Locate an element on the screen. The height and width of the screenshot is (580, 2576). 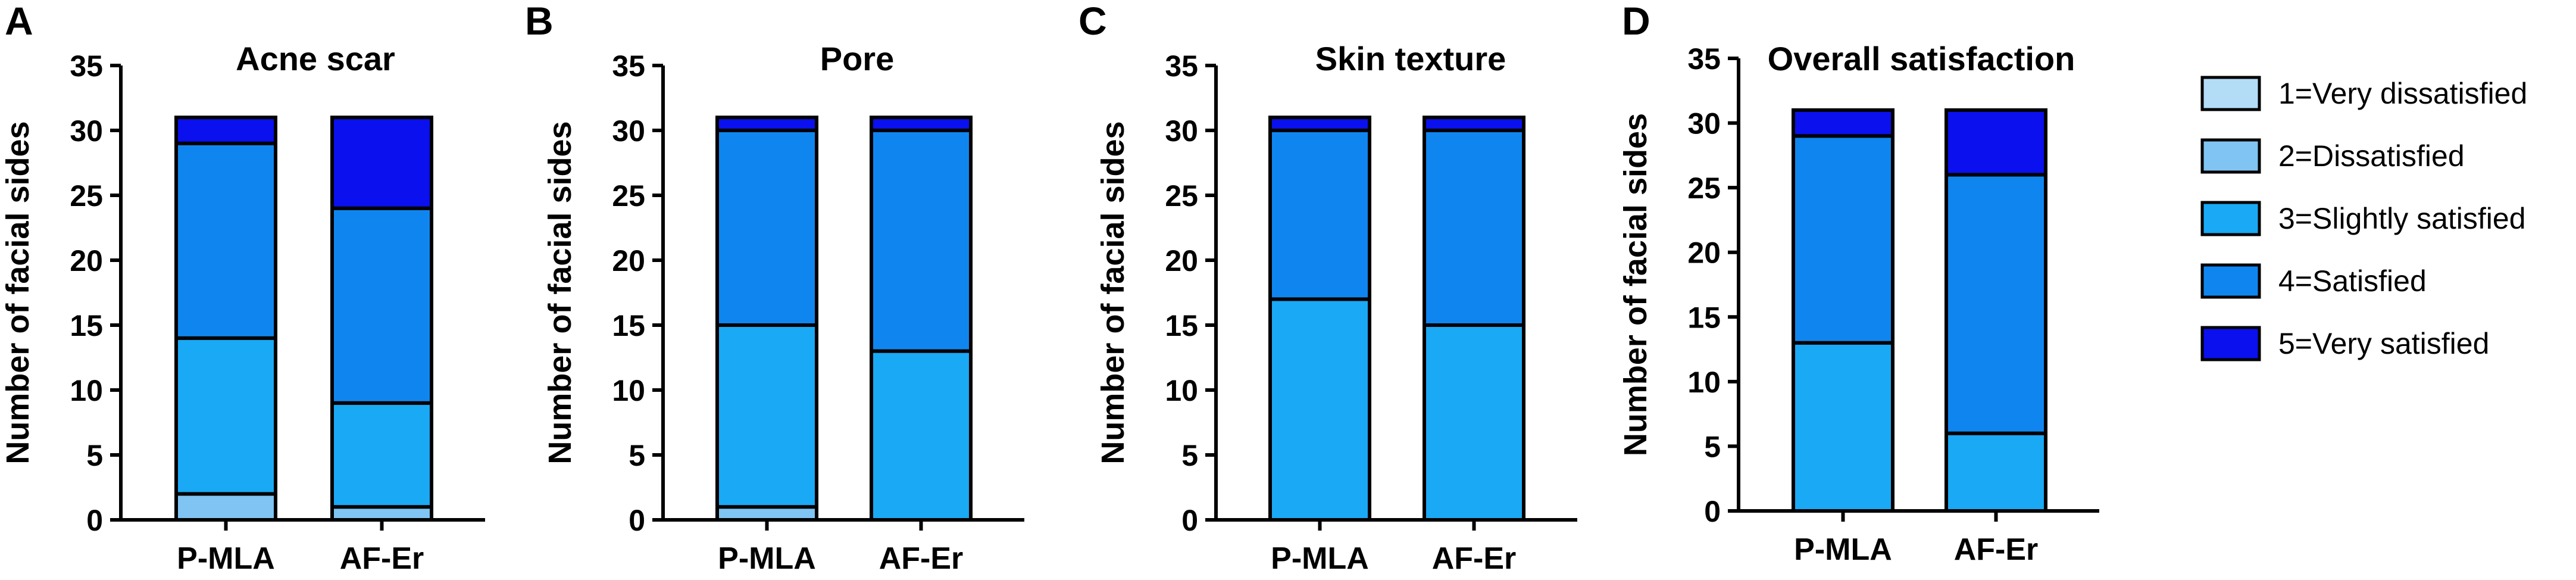
legend-label: 4=Satisfied is located at coordinates (2352, 281).